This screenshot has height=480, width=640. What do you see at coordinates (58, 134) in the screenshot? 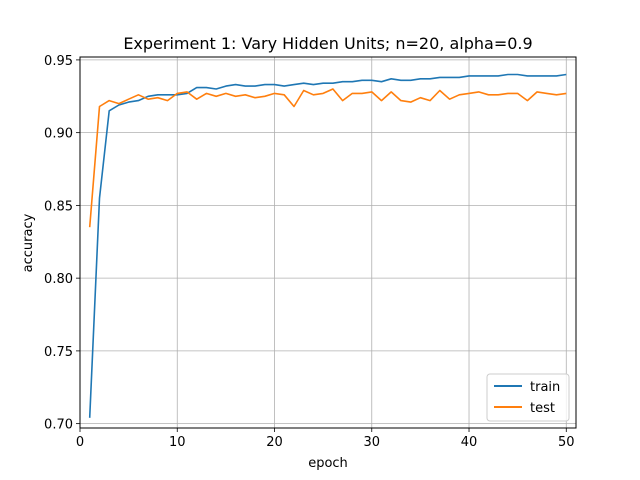
I see `y-tick-label: 0.90` at bounding box center [58, 134].